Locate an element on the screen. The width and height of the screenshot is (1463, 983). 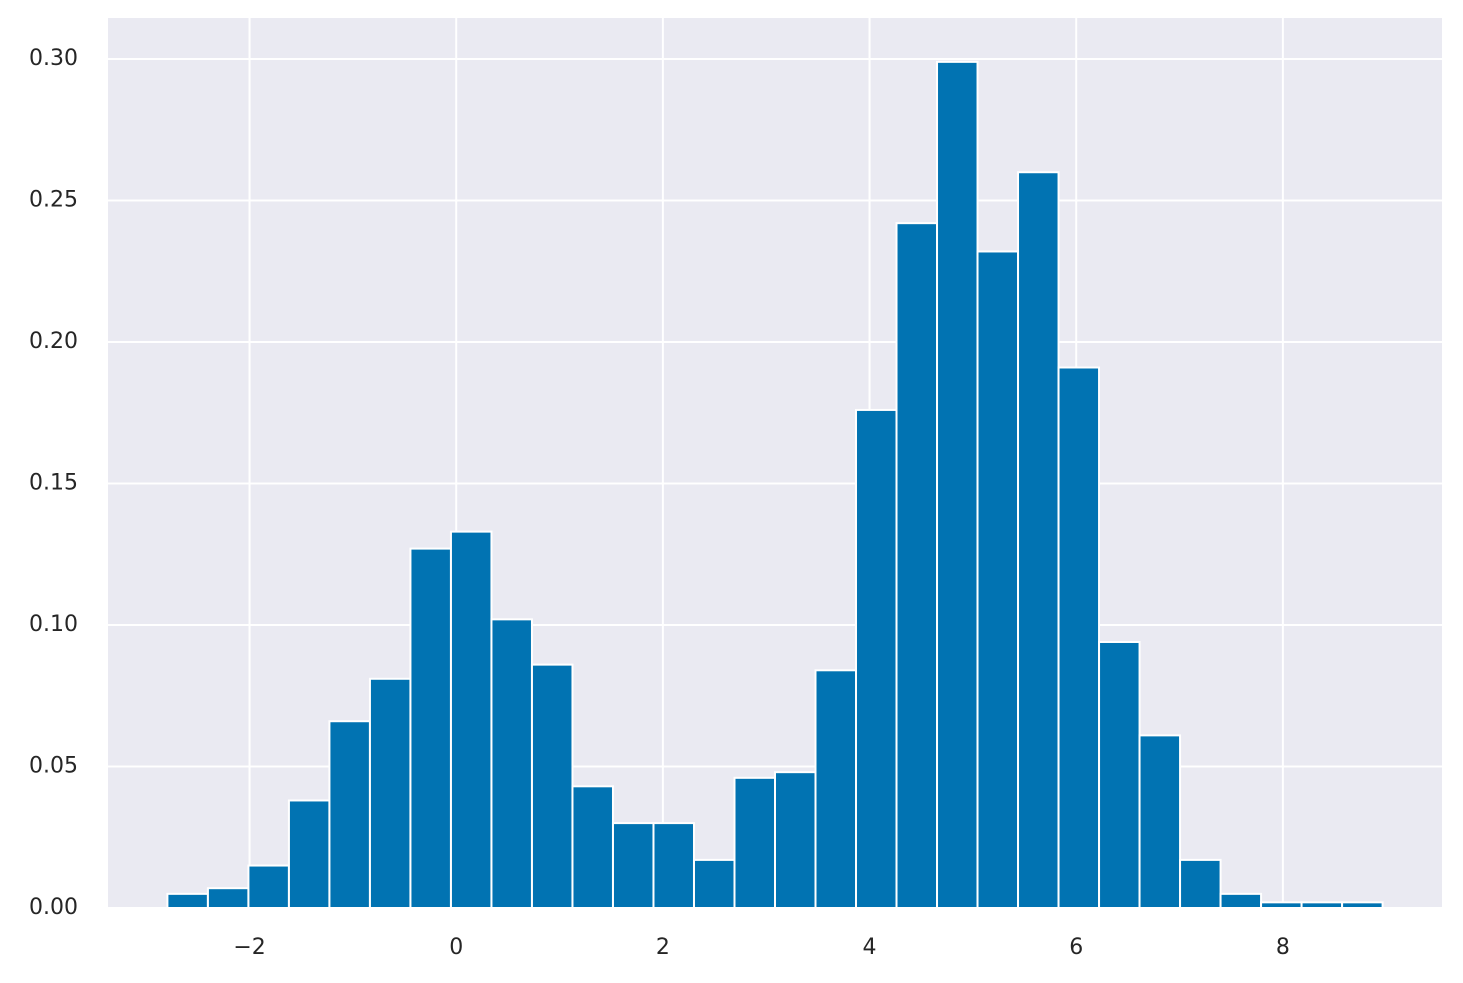
x-tick-label: 8 is located at coordinates (1283, 947).